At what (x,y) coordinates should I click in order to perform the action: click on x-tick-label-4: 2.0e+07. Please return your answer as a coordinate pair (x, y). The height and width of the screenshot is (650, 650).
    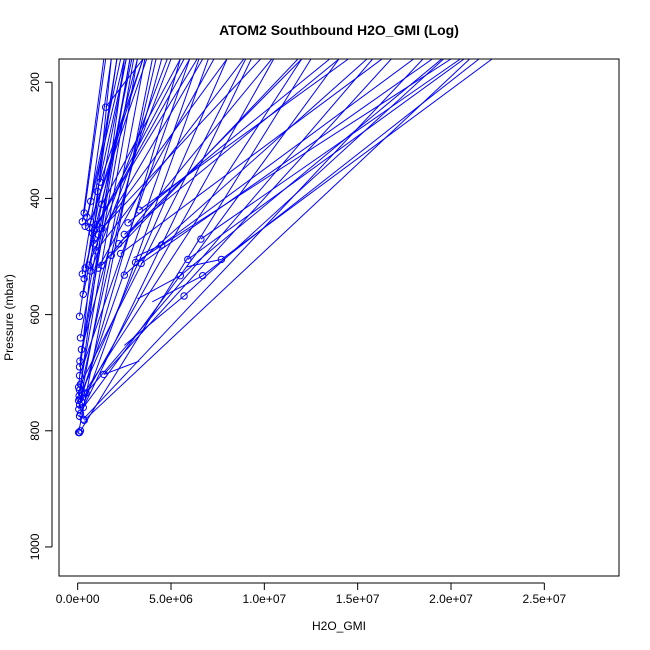
    Looking at the image, I should click on (451, 599).